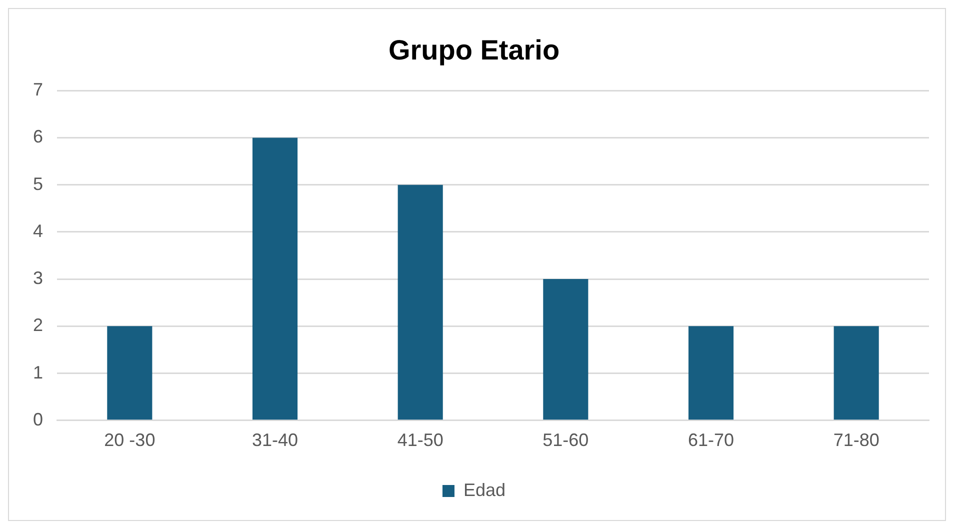  Describe the element at coordinates (565, 440) in the screenshot. I see `x-tick-label: 51-60` at that location.